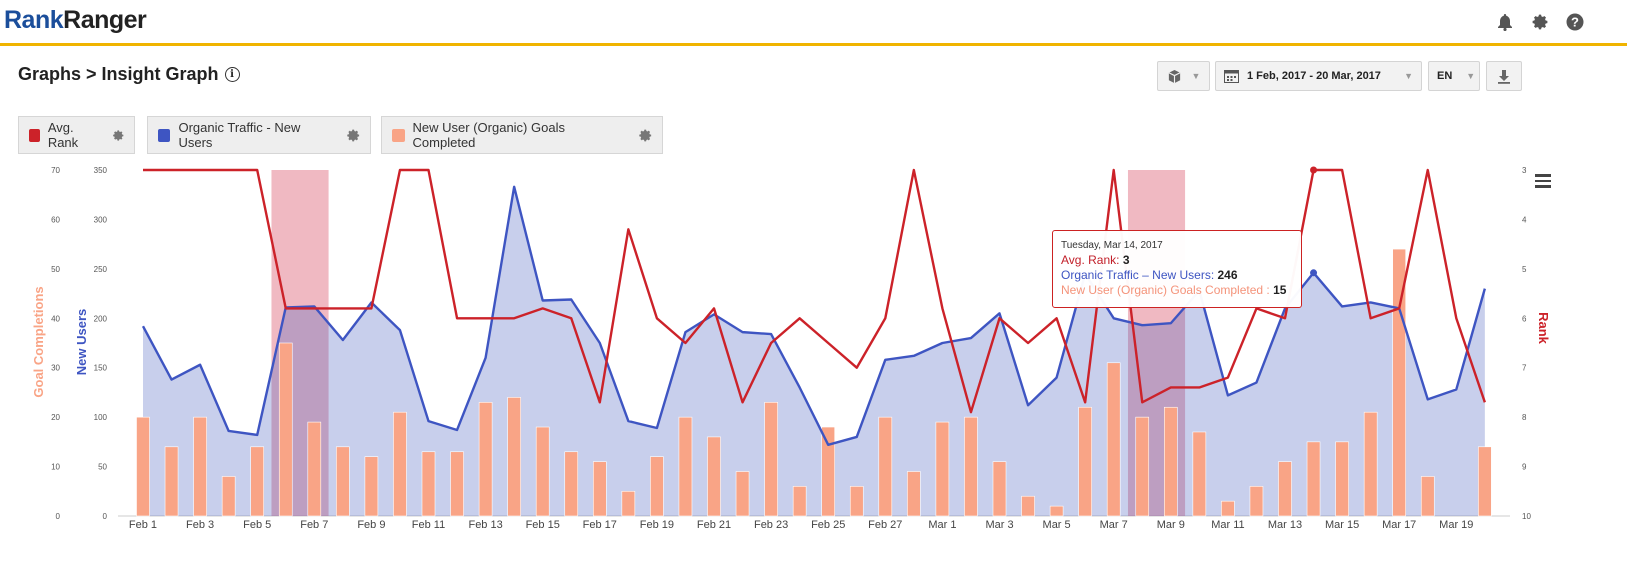  What do you see at coordinates (1524, 368) in the screenshot?
I see `y-tick-rank: 7` at bounding box center [1524, 368].